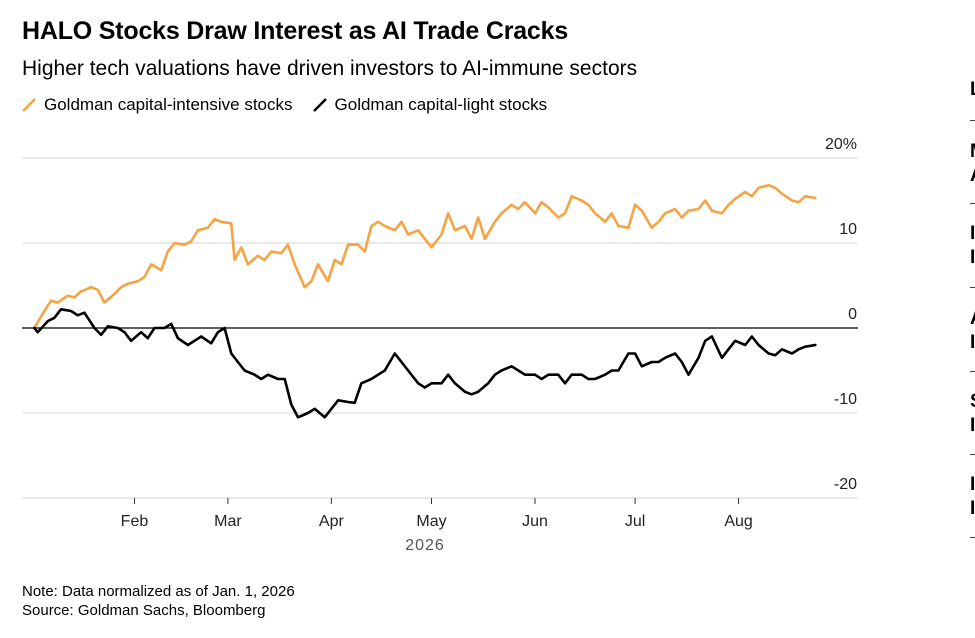  I want to click on note-text: Note: Data normalized as of Jan. 1, 2026, so click(158, 591).